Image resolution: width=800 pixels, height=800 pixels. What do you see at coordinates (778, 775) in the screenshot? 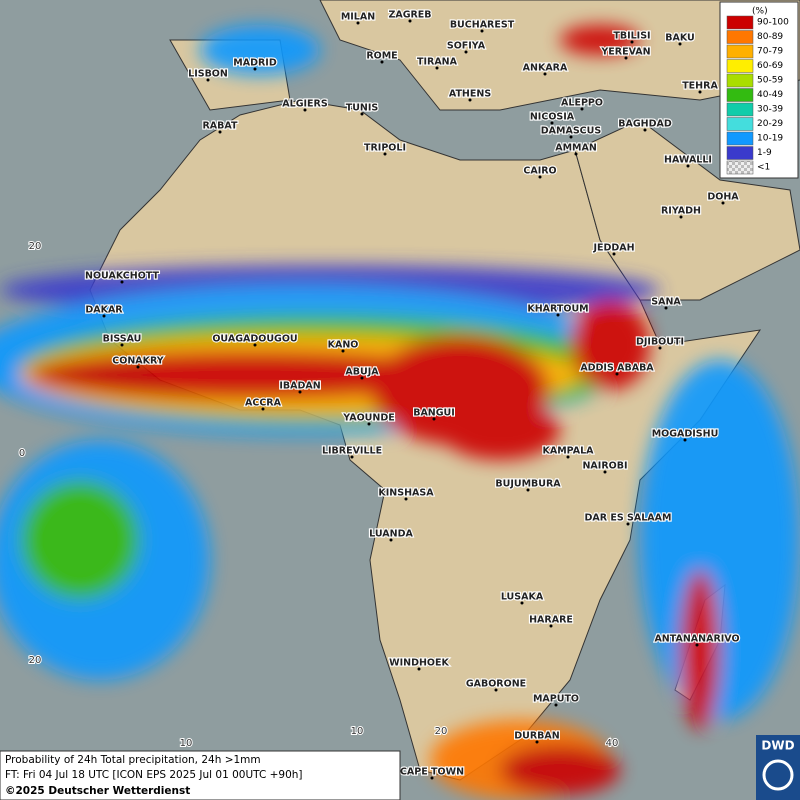
I see `logo-swirl` at bounding box center [778, 775].